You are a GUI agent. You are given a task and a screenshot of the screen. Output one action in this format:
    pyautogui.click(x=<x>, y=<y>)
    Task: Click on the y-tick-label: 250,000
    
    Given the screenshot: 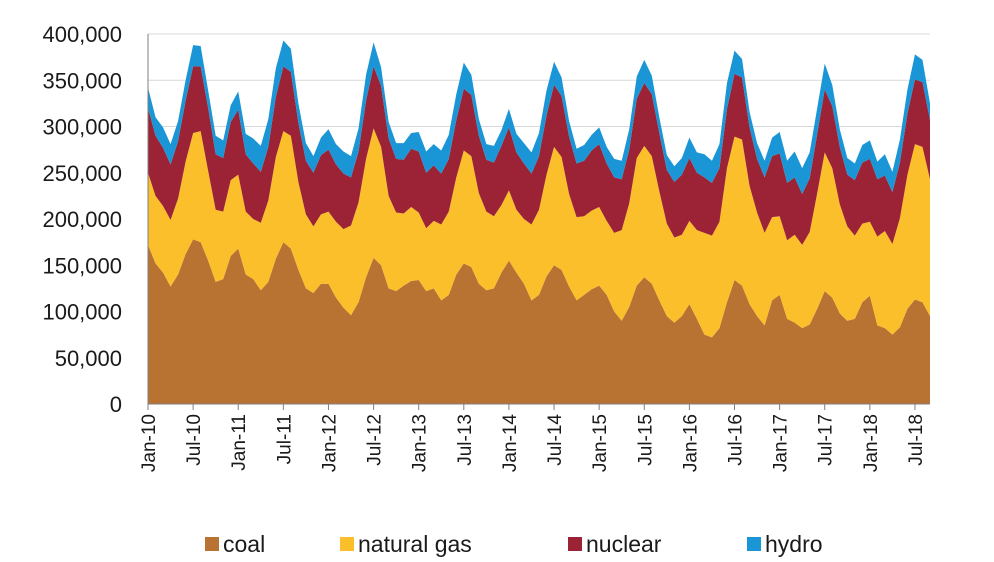 What is the action you would take?
    pyautogui.click(x=82, y=173)
    